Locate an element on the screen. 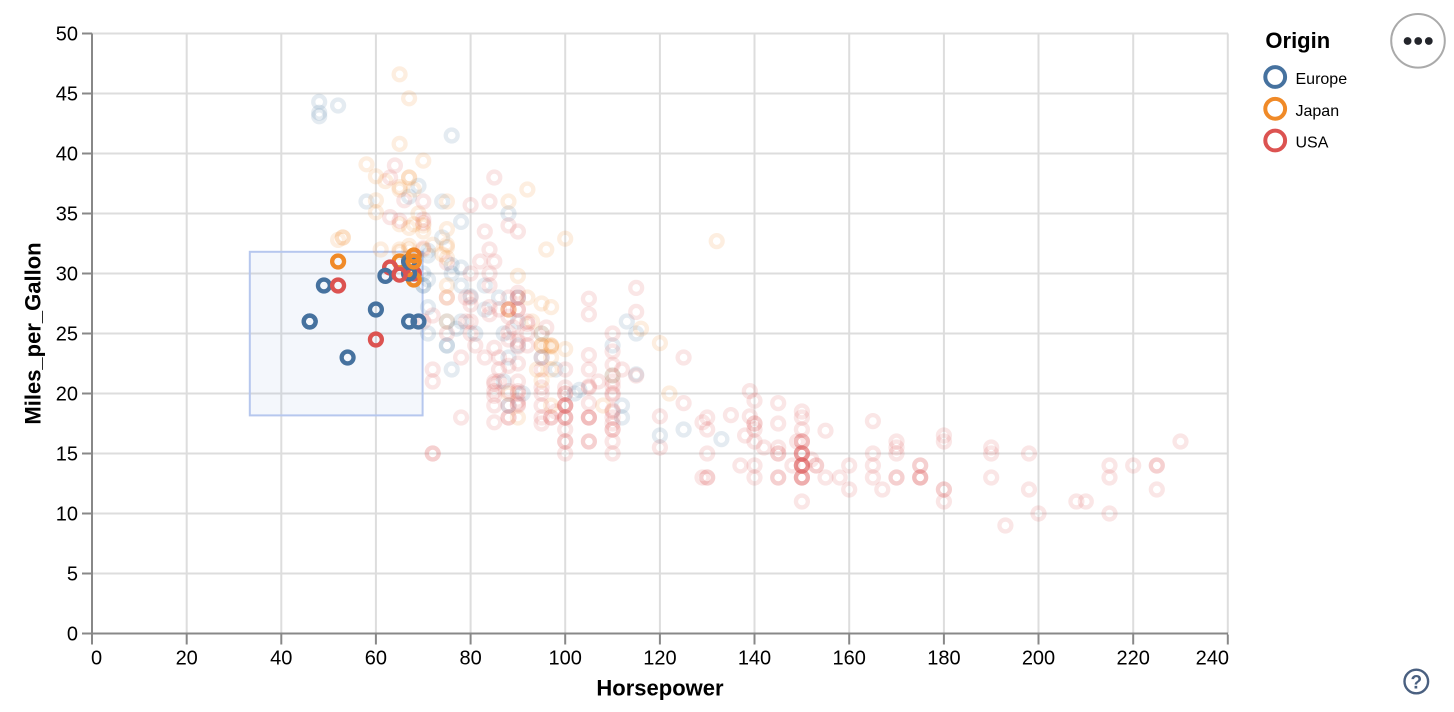 This screenshot has height=712, width=1454. svg-text: Origin is located at coordinates (1297, 40).